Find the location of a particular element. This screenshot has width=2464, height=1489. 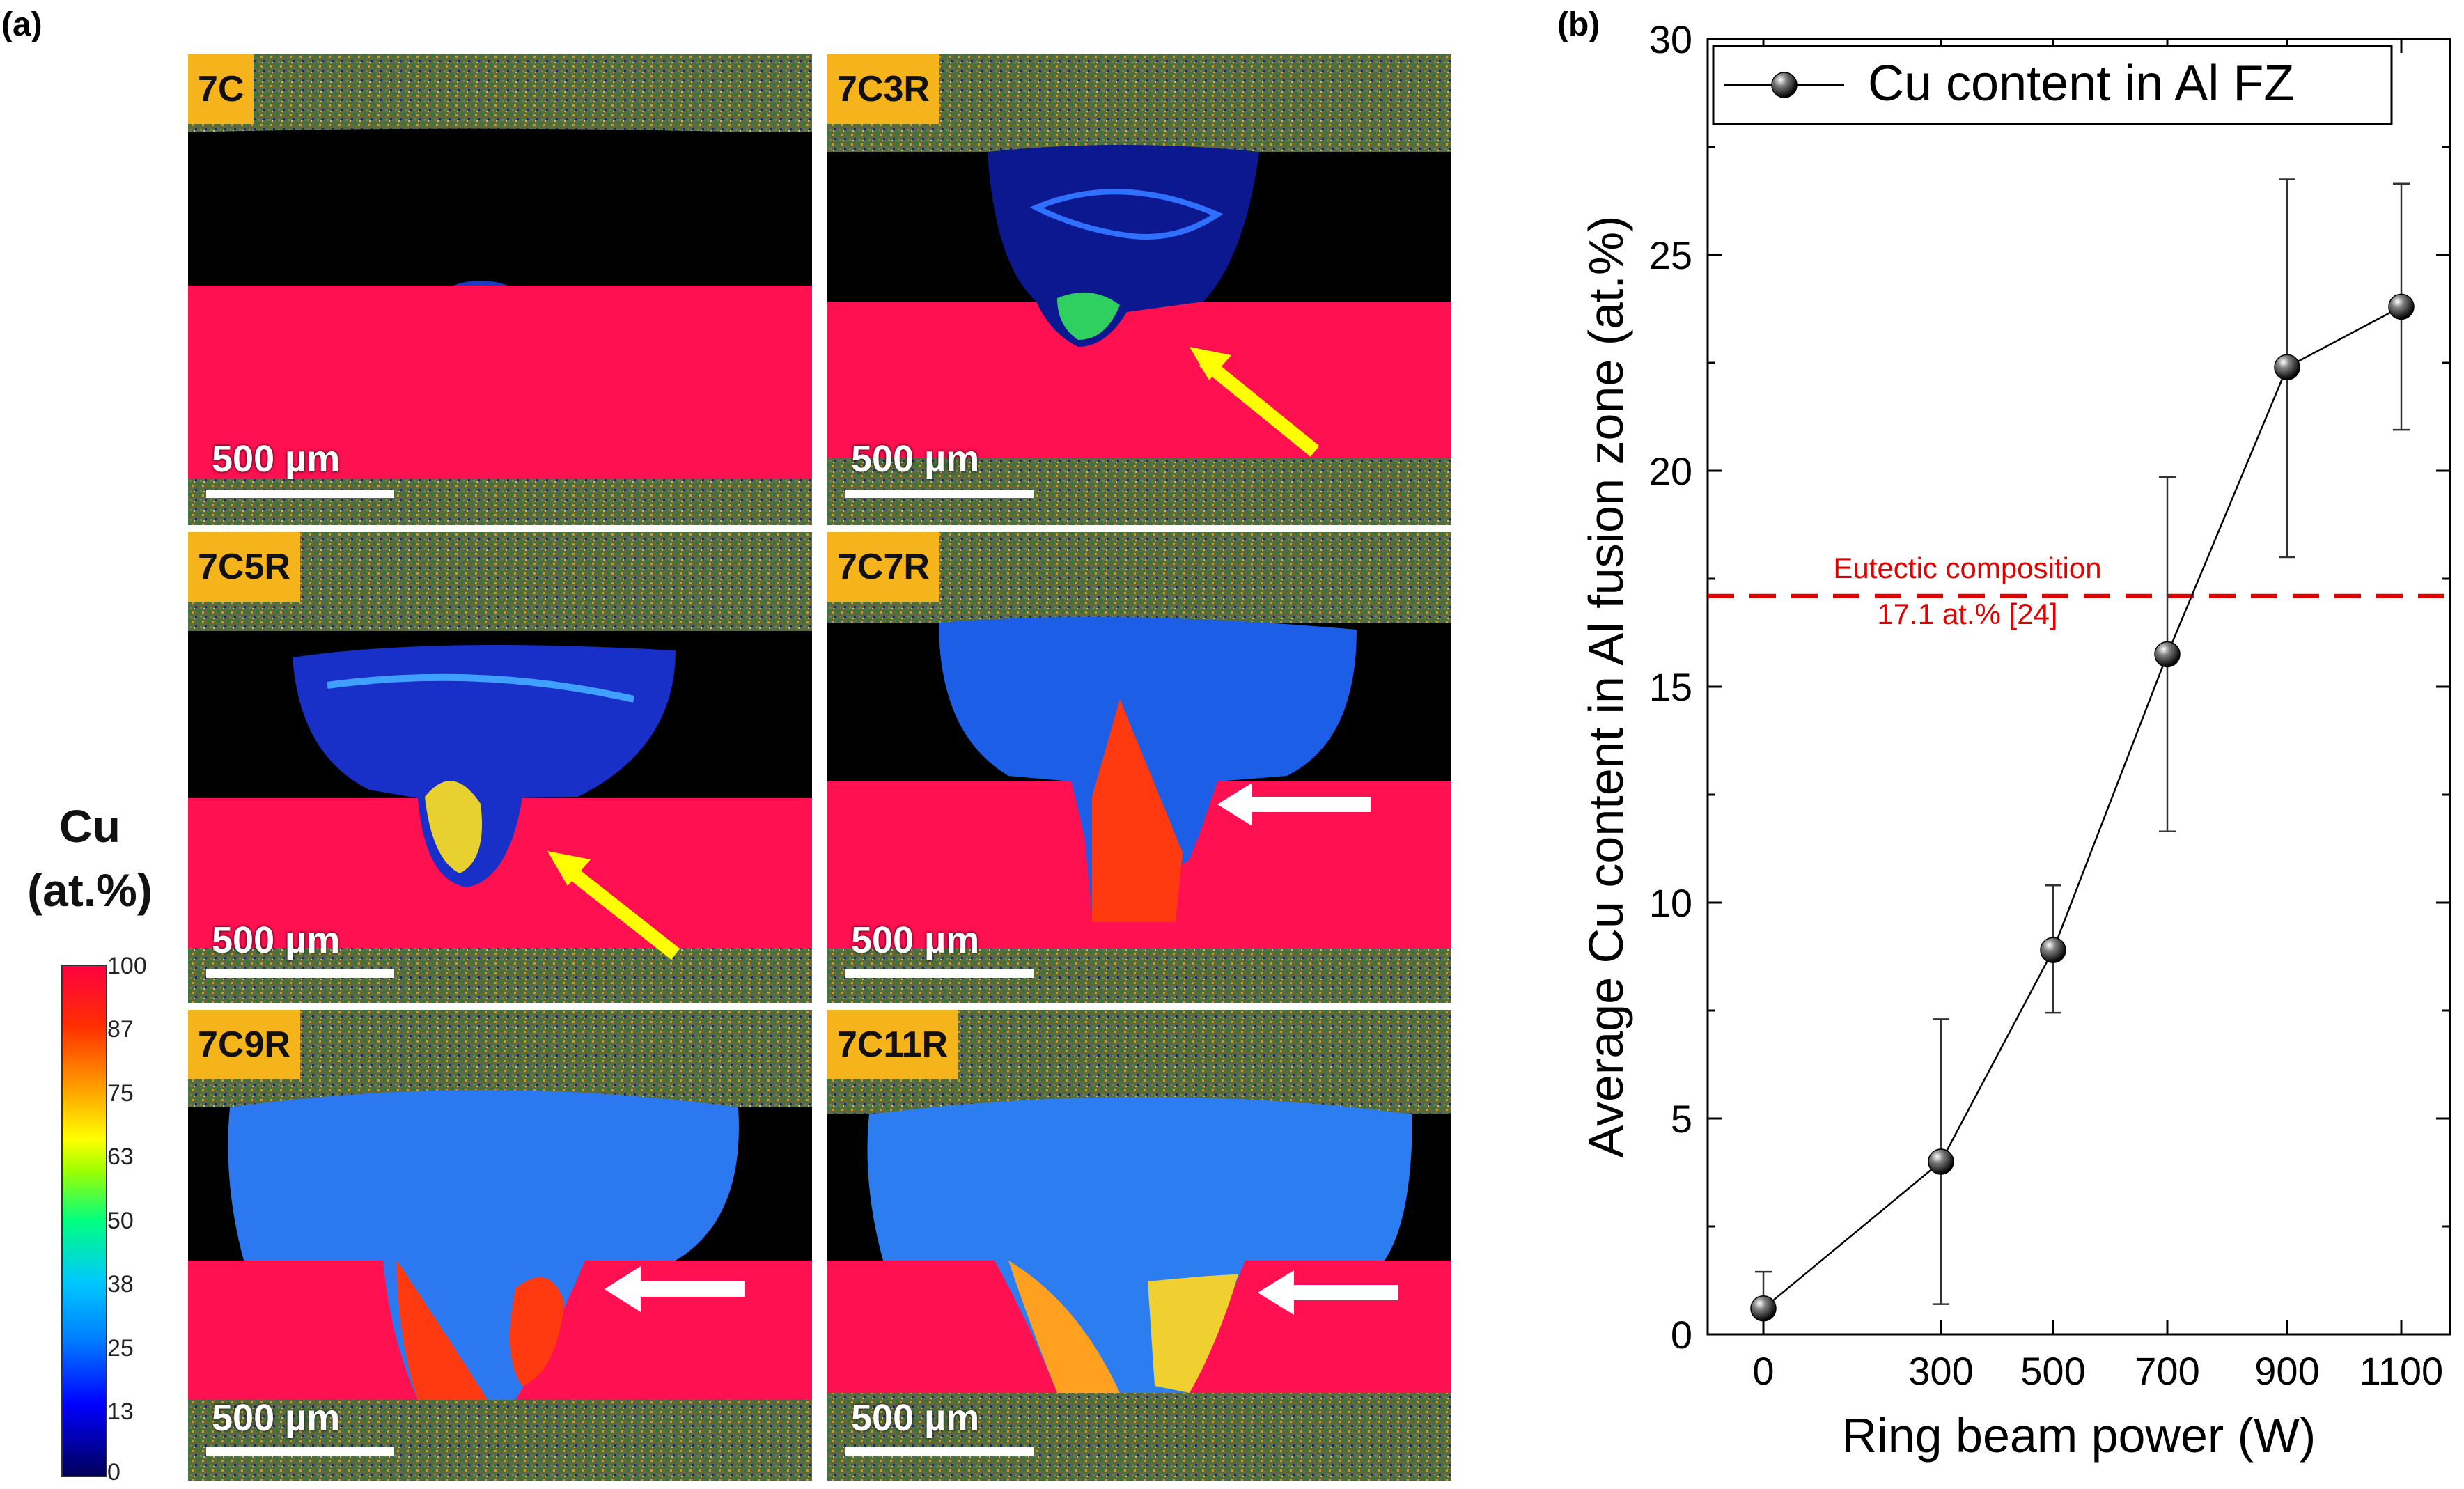

colorbar-tick: 100 is located at coordinates (127, 966).